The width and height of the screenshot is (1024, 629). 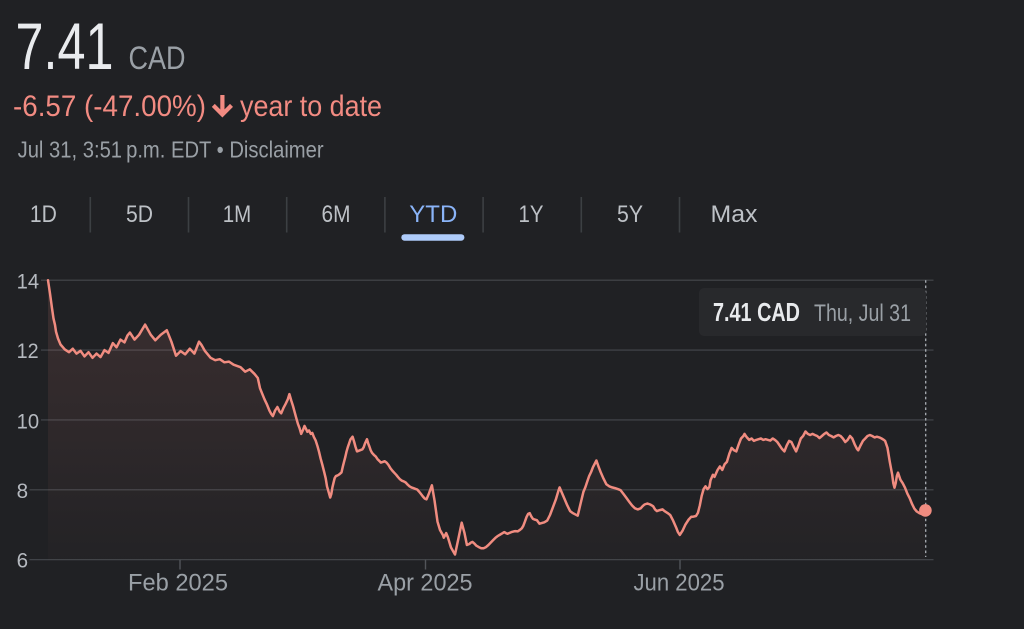 What do you see at coordinates (862, 313) in the screenshot?
I see `svg-text: Thu, Jul 31` at bounding box center [862, 313].